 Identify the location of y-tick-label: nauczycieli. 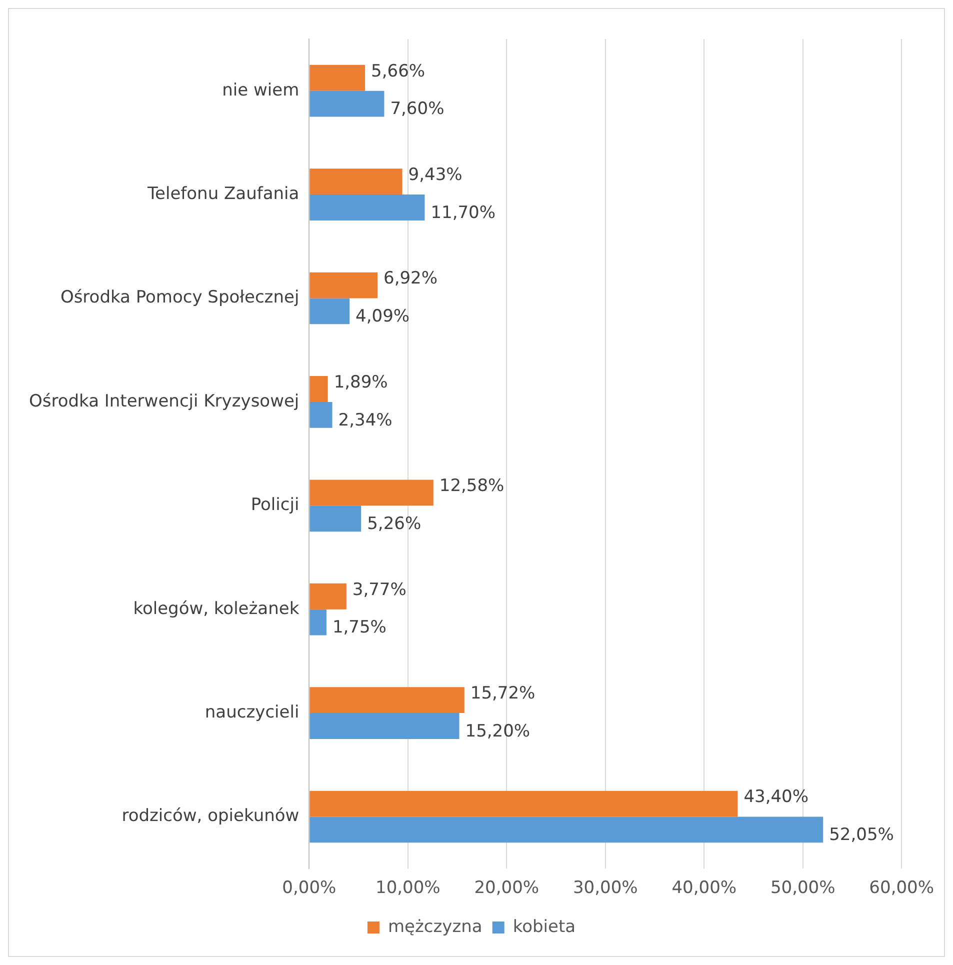
(252, 712).